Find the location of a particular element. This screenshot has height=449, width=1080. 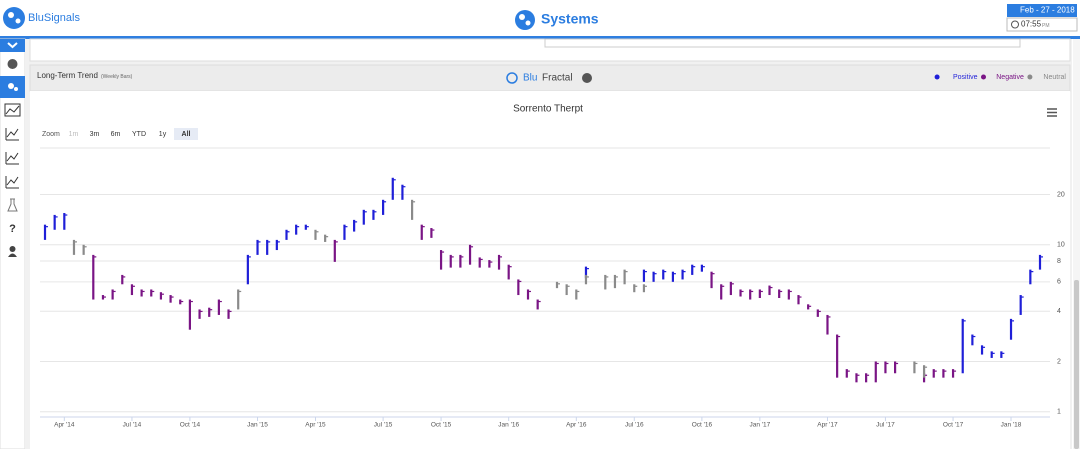

zoom-button-label: All is located at coordinates (186, 134).